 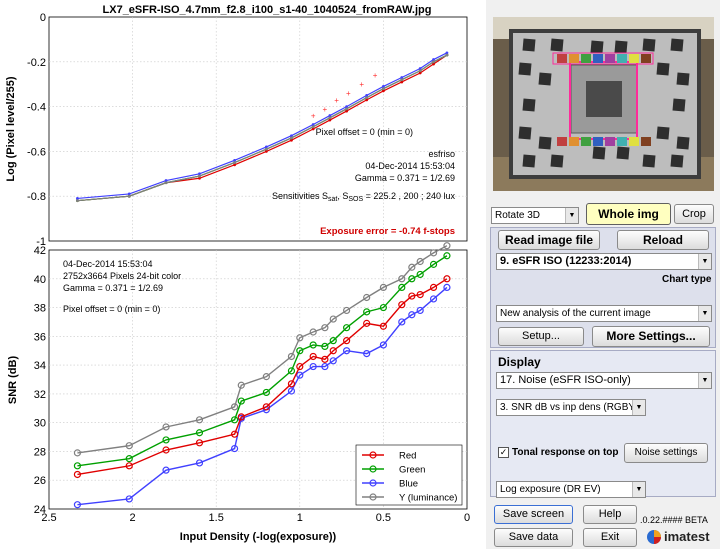 What do you see at coordinates (610, 58) in the screenshot?
I see `color-patch` at bounding box center [610, 58].